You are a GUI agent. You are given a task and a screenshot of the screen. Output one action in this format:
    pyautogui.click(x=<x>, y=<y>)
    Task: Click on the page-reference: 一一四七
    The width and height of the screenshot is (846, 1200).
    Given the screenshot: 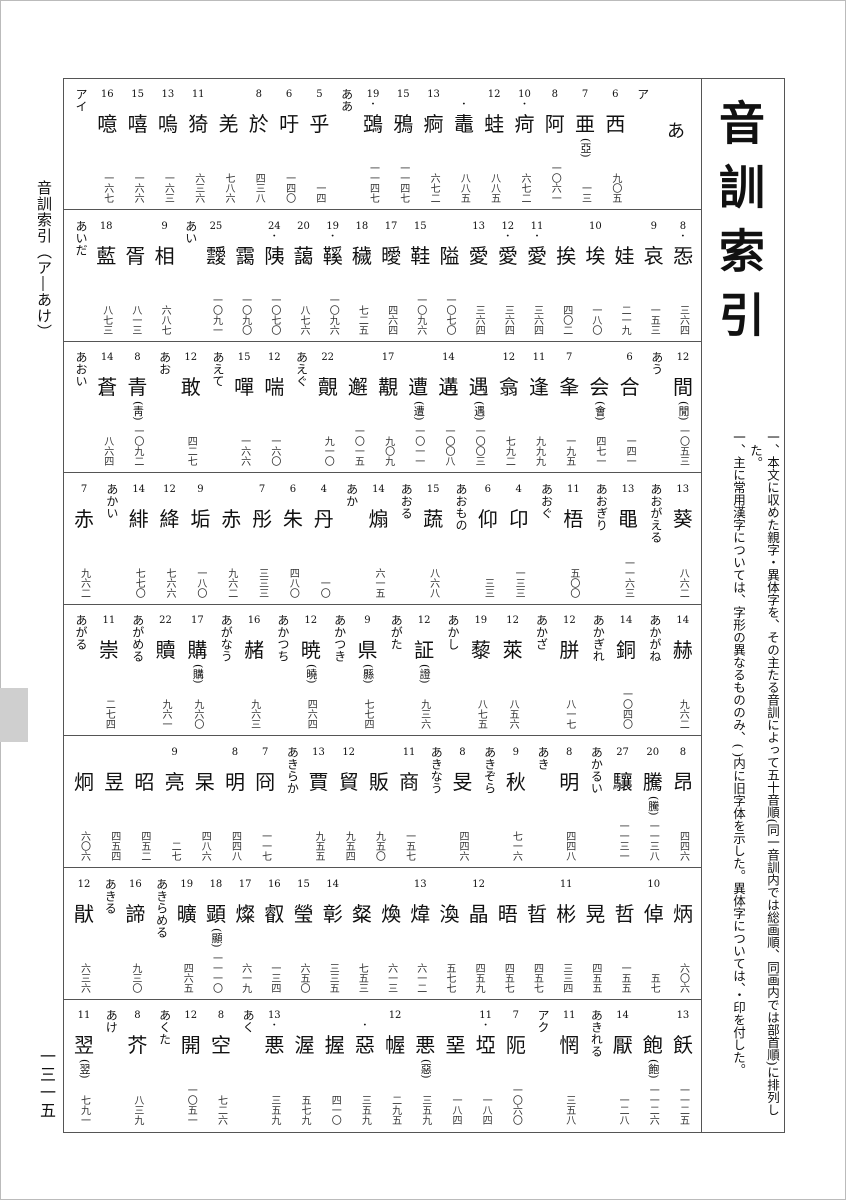 What is the action you would take?
    pyautogui.click(x=373, y=183)
    